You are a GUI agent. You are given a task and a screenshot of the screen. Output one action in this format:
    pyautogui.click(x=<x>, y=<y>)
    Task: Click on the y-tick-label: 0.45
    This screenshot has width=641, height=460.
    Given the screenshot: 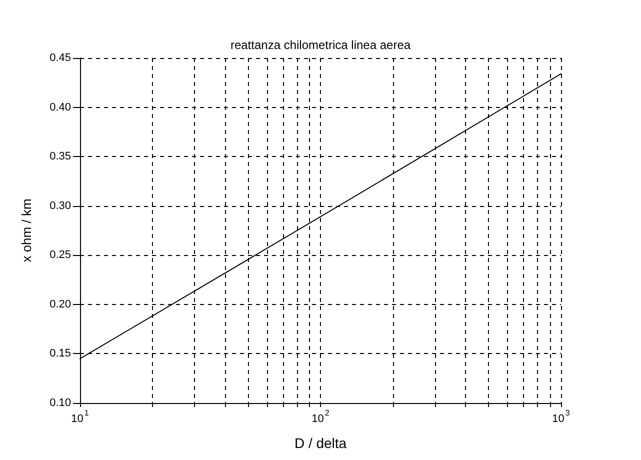 What is the action you would take?
    pyautogui.click(x=60, y=58)
    